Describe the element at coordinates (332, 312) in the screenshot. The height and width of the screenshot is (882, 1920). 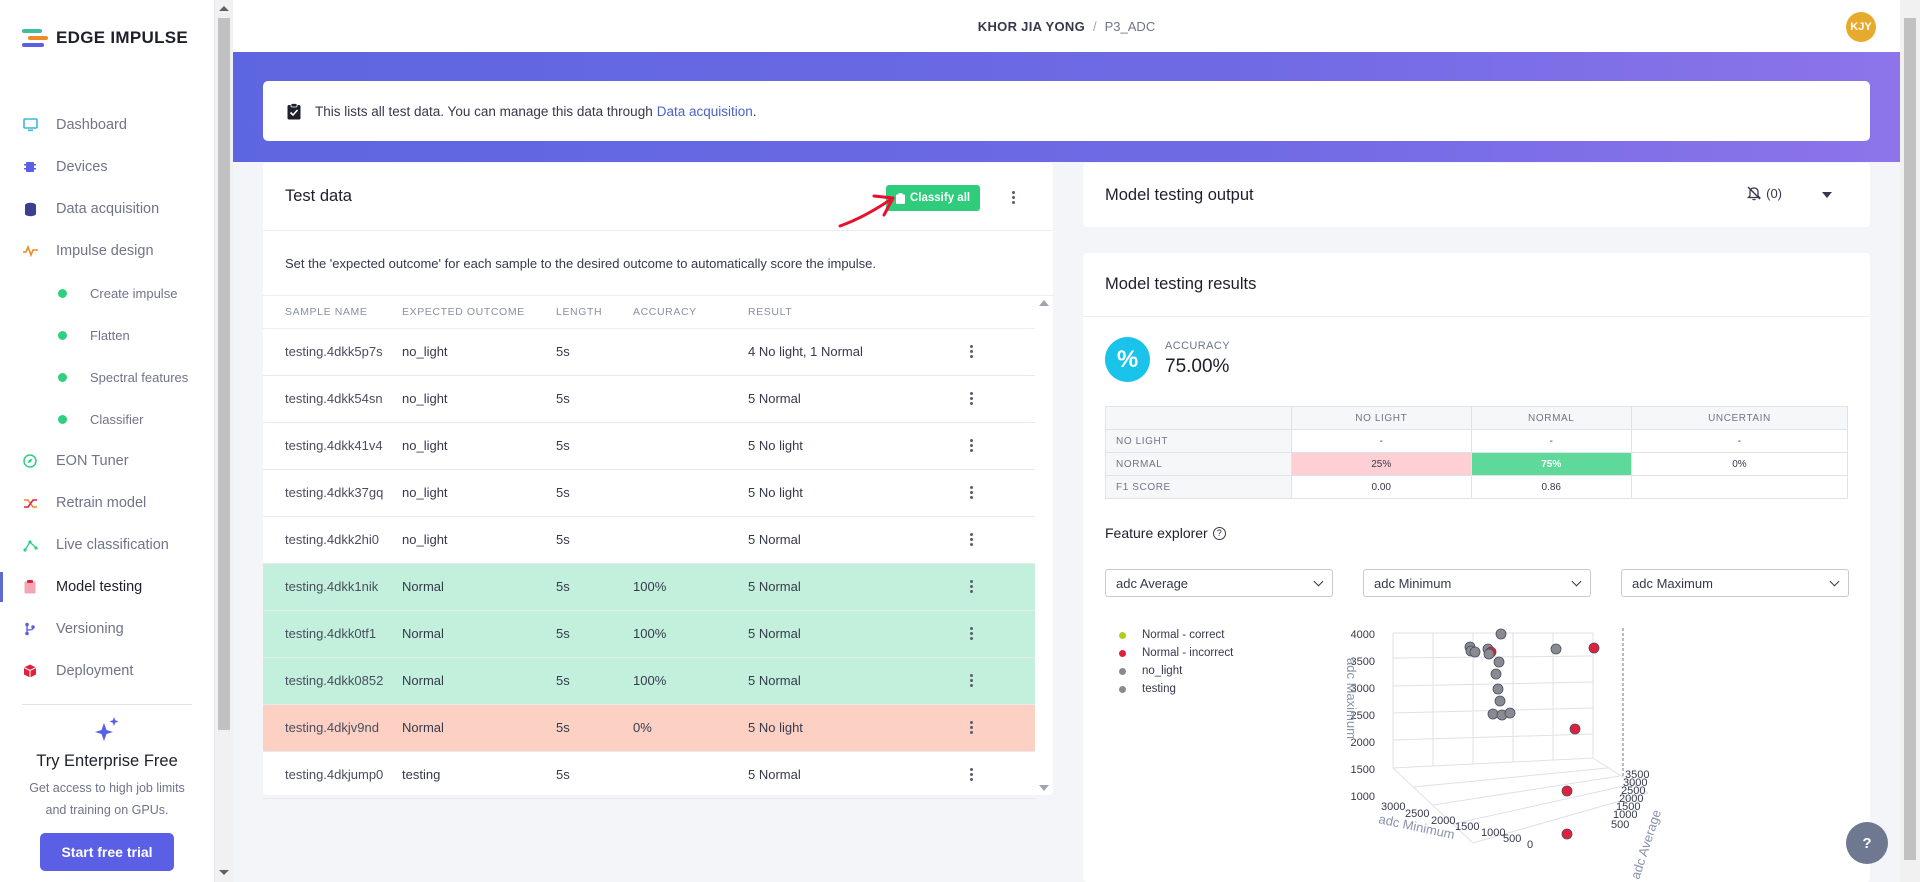
I see `column-header: SAMPLE NAME` at that location.